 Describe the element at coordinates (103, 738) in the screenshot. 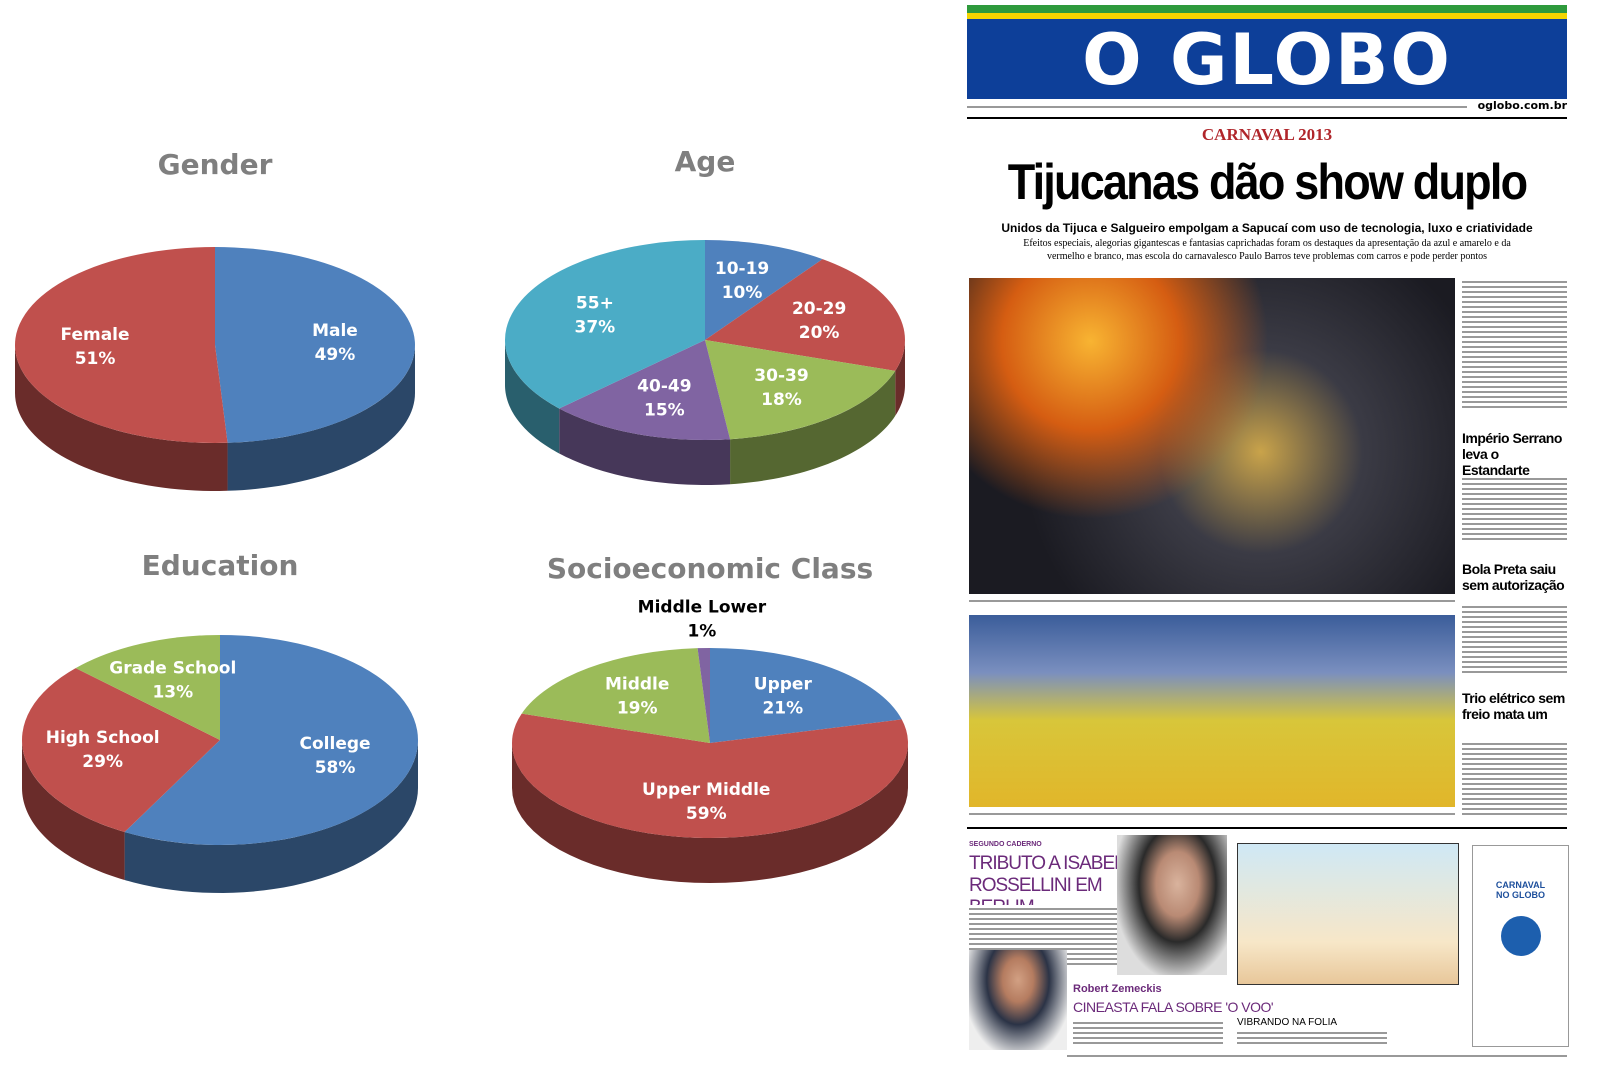

I see `slice-label: High School` at that location.